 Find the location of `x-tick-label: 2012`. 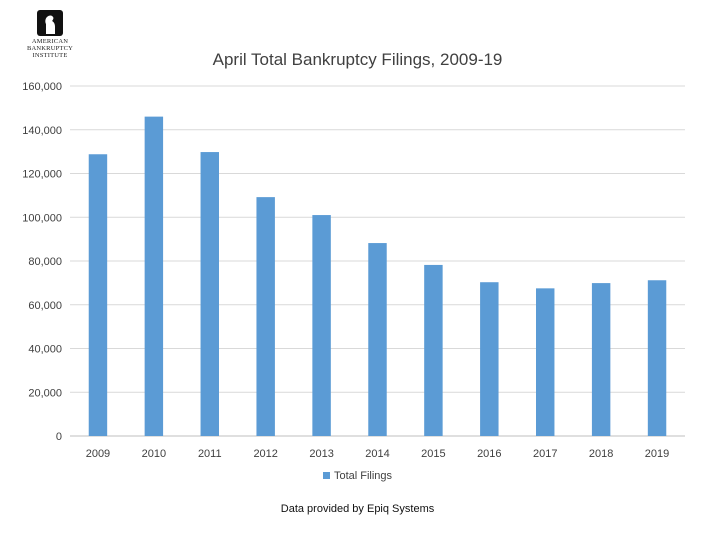

x-tick-label: 2012 is located at coordinates (265, 454).